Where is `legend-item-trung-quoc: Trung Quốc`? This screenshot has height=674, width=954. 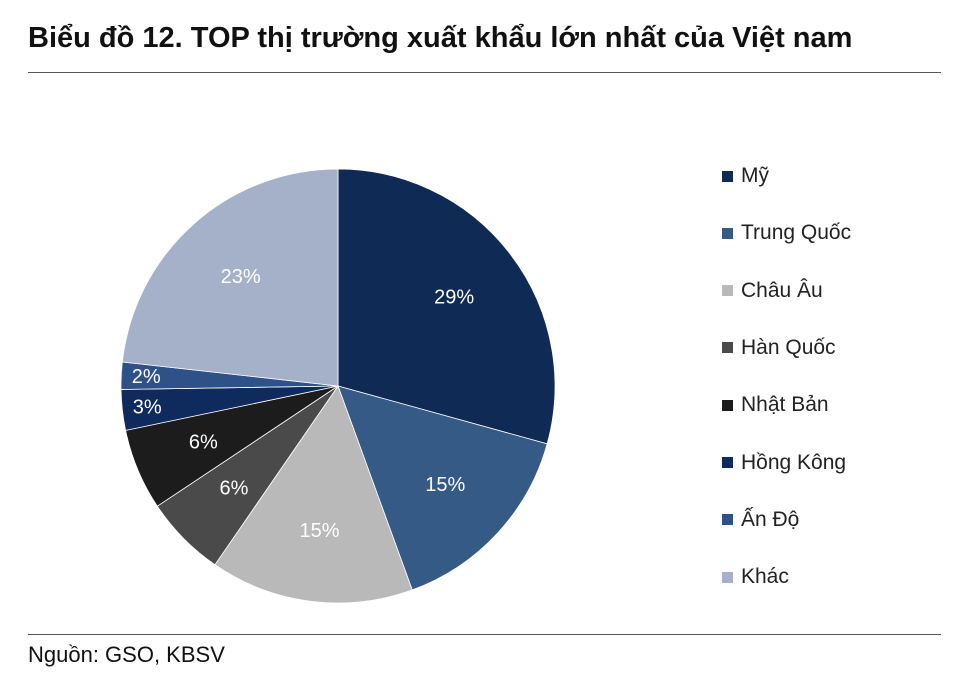 legend-item-trung-quoc: Trung Quốc is located at coordinates (786, 233).